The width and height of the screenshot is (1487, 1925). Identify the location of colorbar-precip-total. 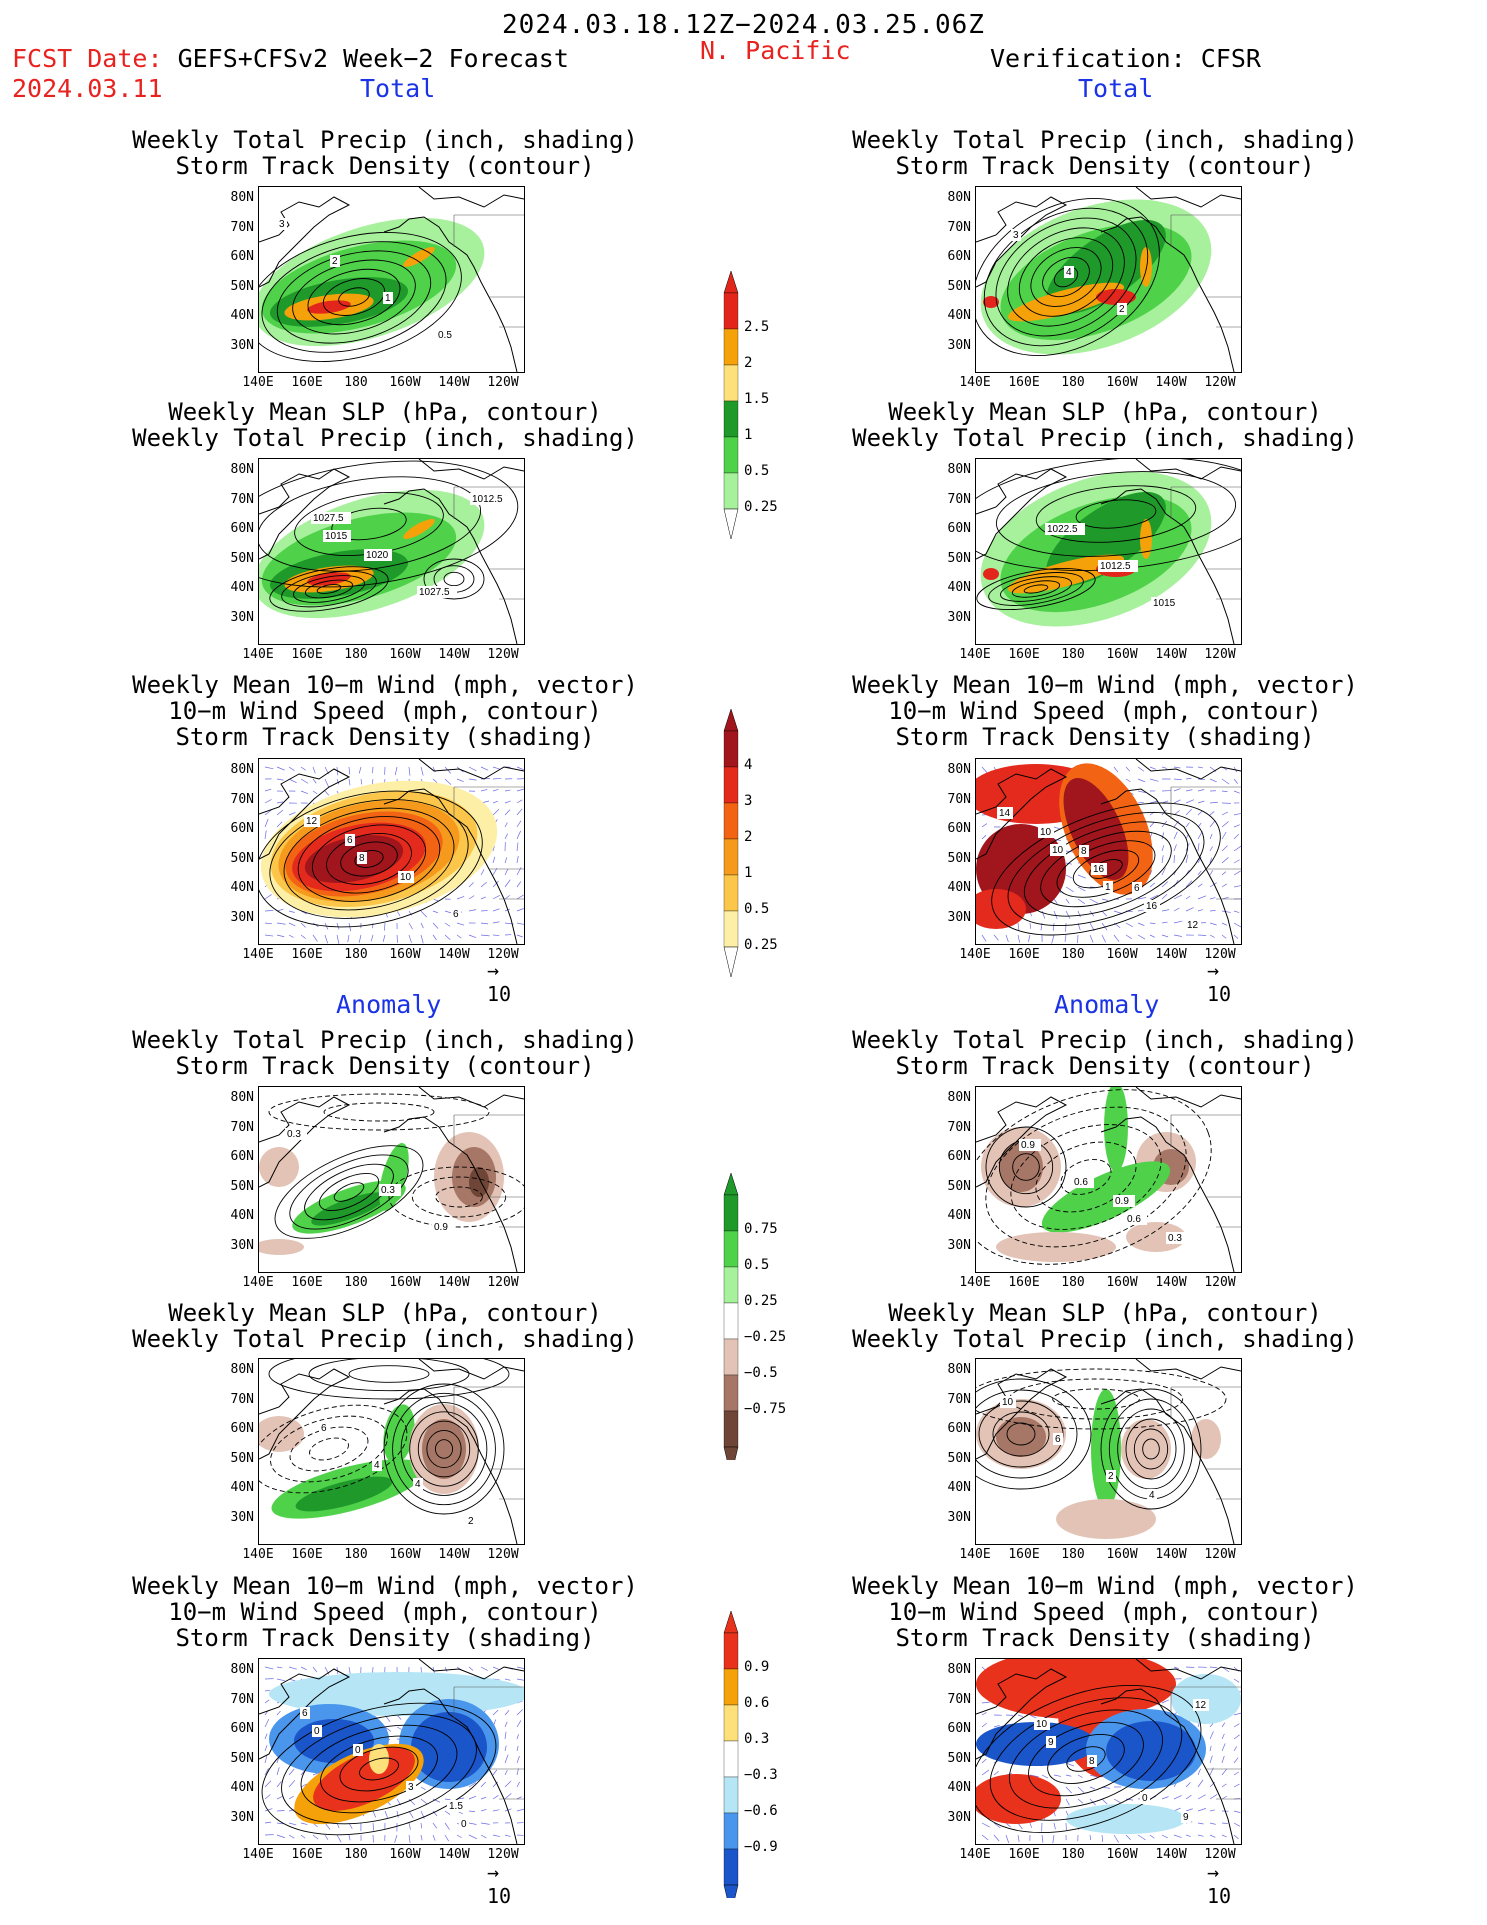
(731, 405).